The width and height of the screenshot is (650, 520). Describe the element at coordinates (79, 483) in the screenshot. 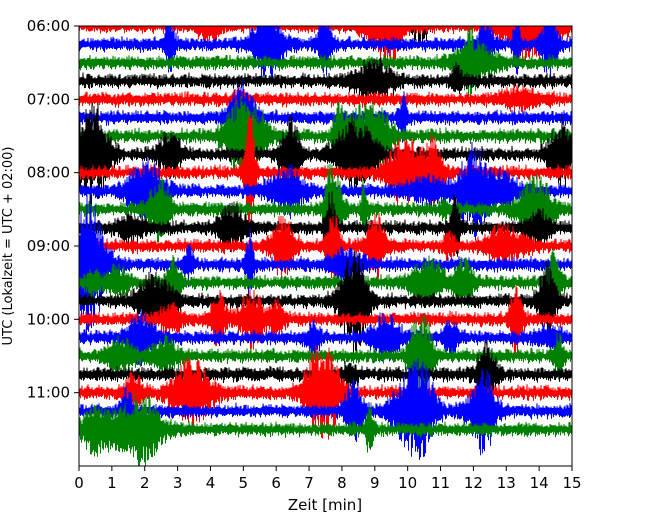

I see `x-tick-label: 0` at that location.